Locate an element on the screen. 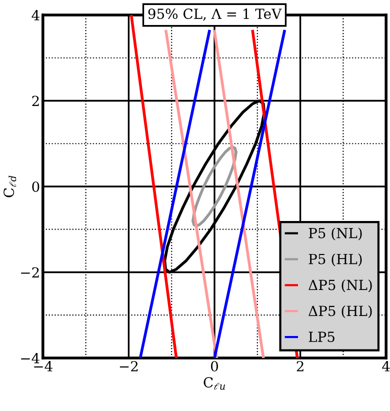  y-tick-label: 4 is located at coordinates (36, 15).